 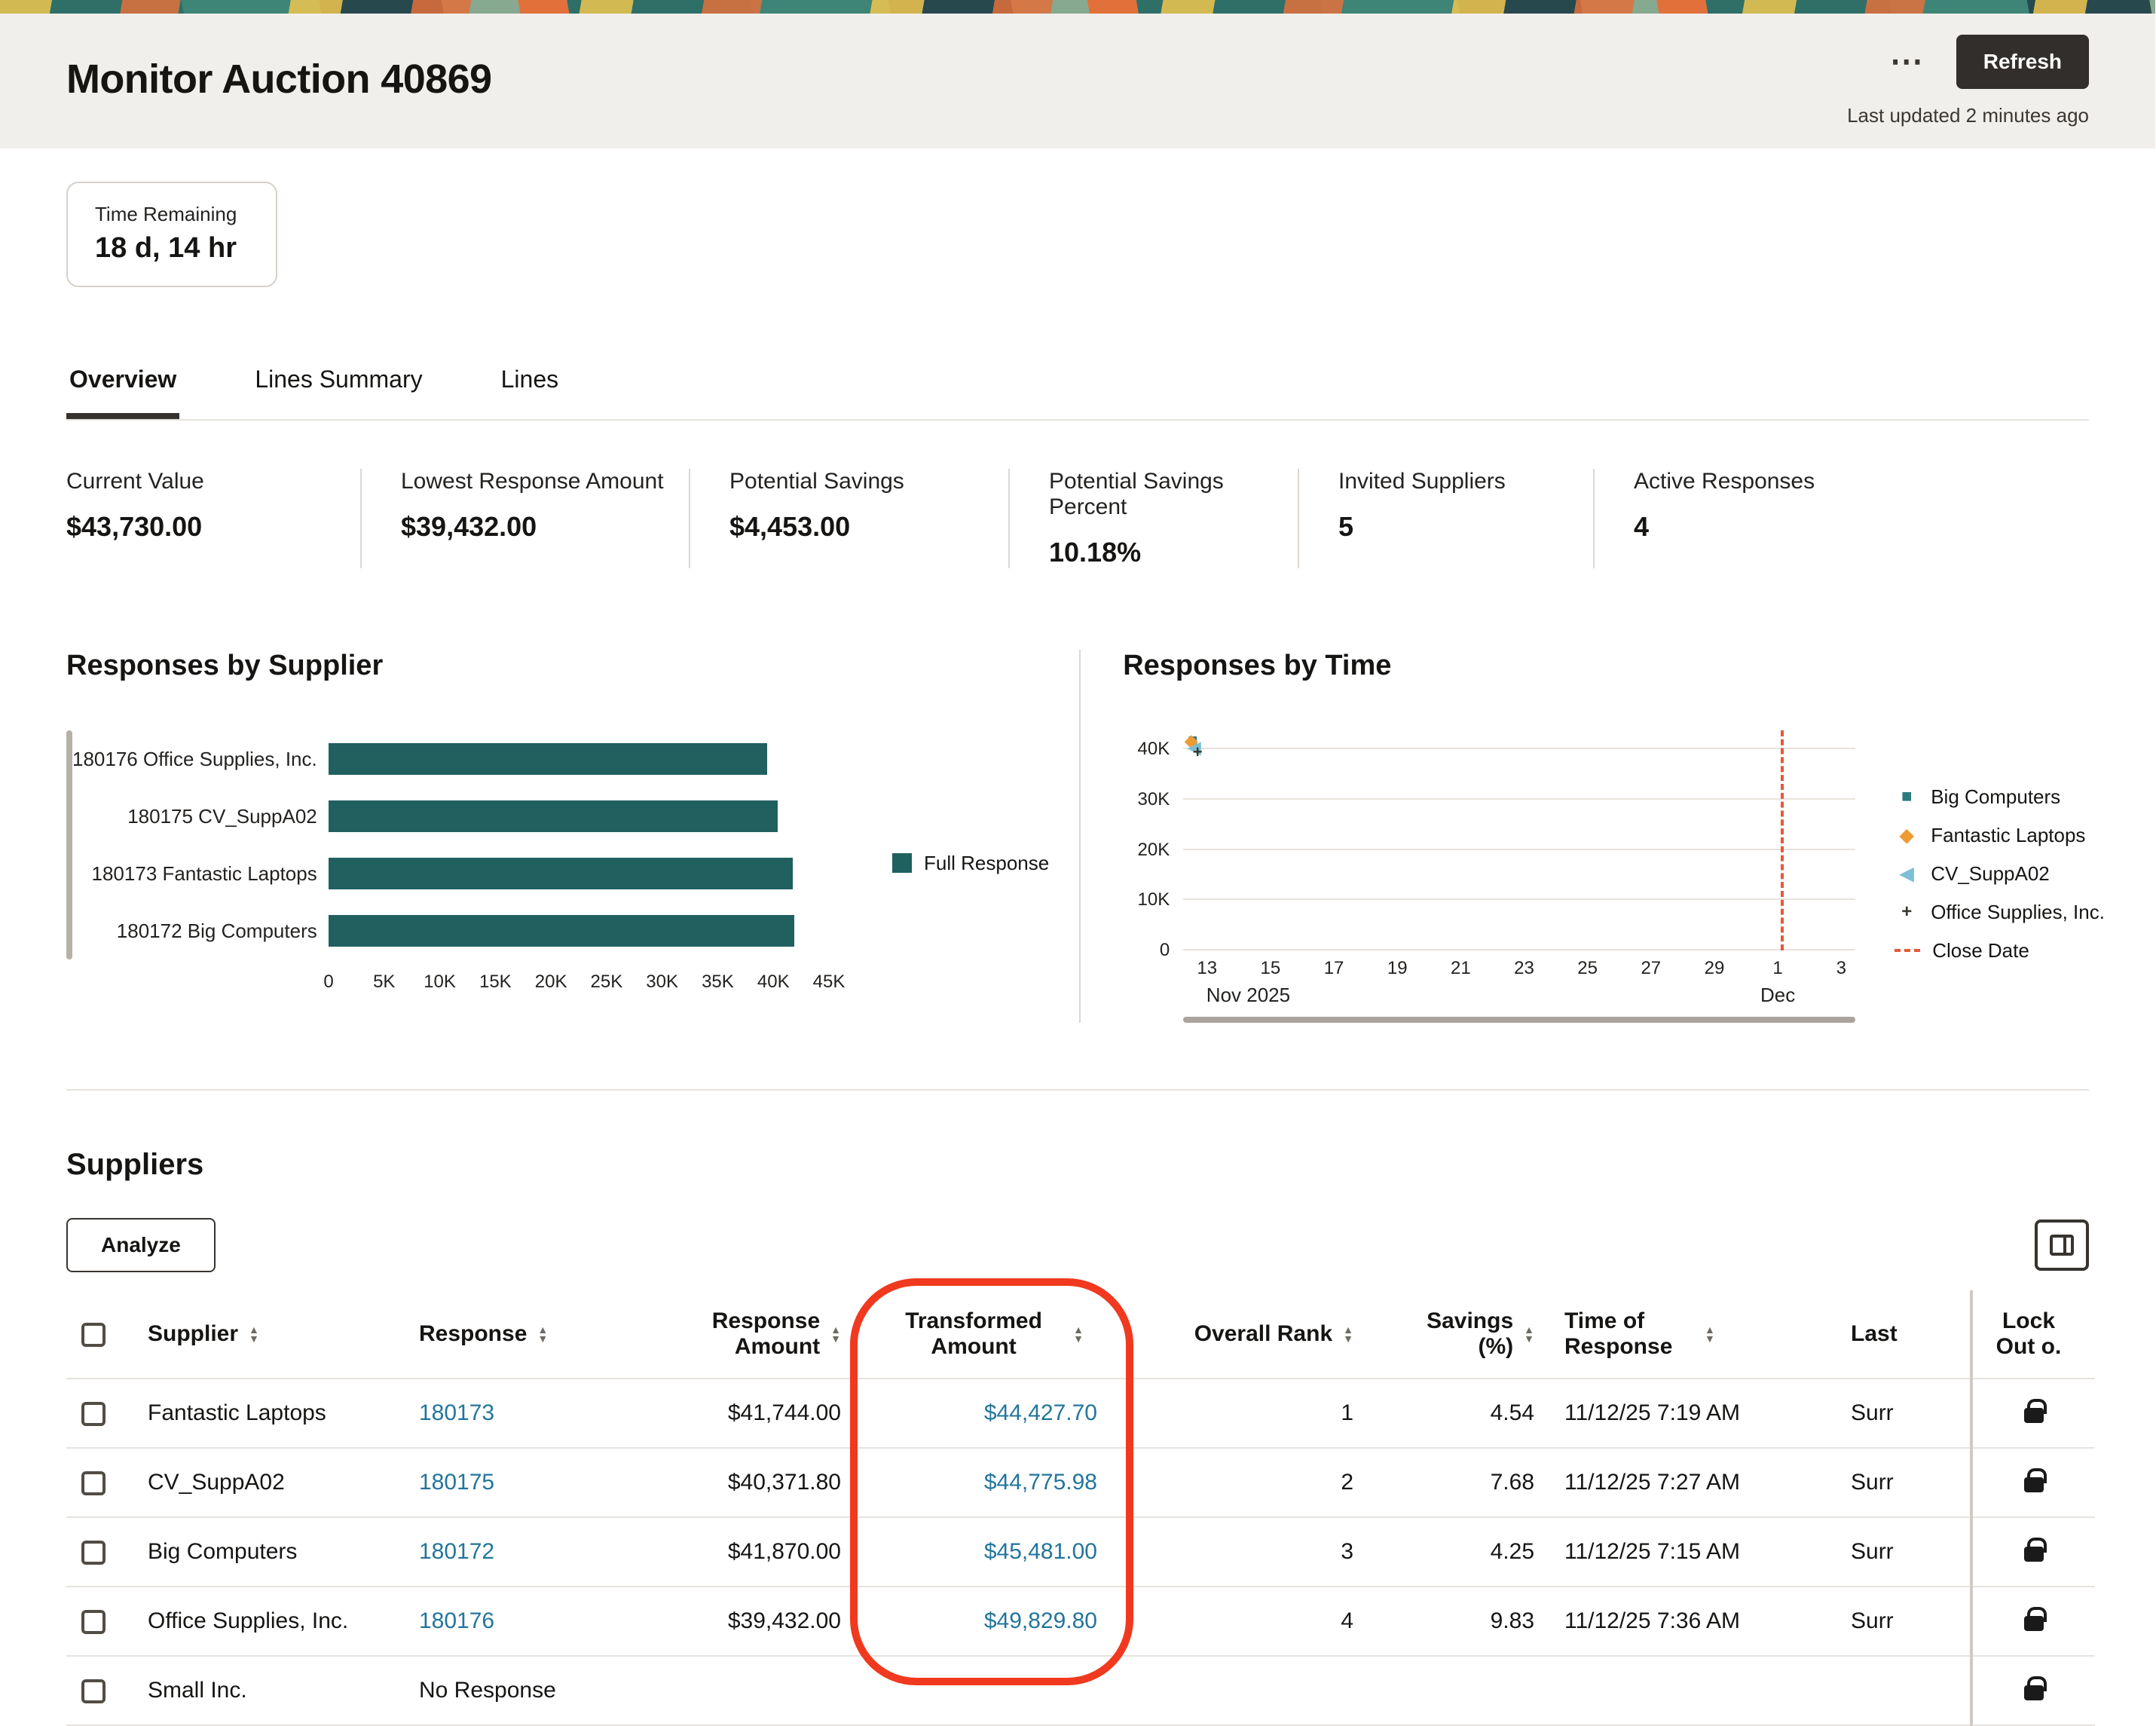 What do you see at coordinates (1907, 911) in the screenshot?
I see `legend-marker-icon: +` at bounding box center [1907, 911].